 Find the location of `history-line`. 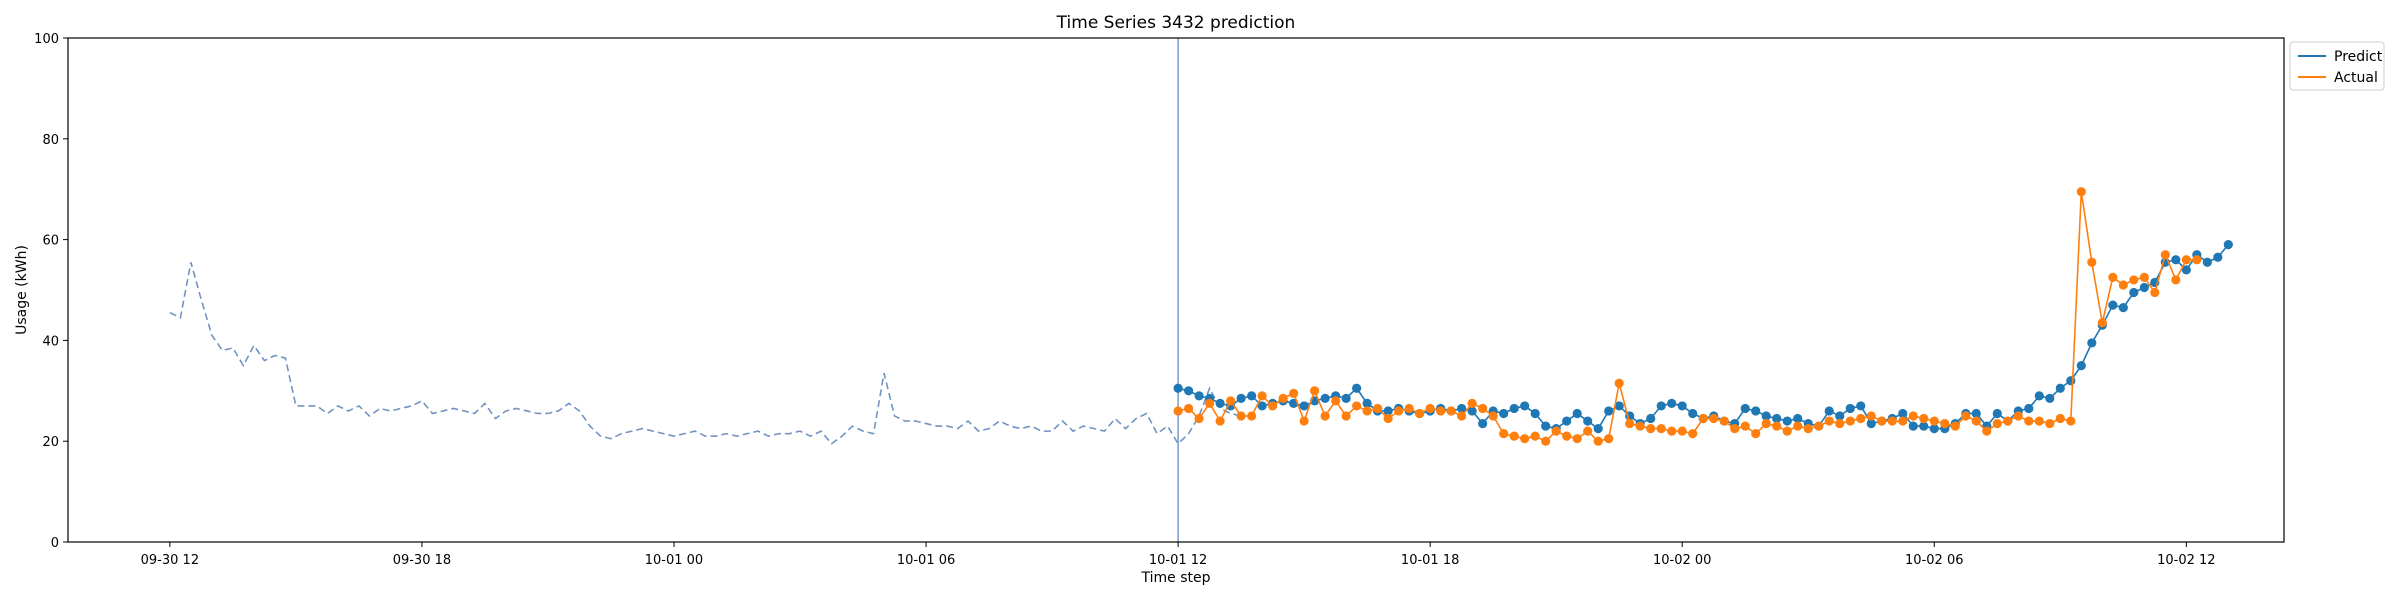

history-line is located at coordinates (705, 353).